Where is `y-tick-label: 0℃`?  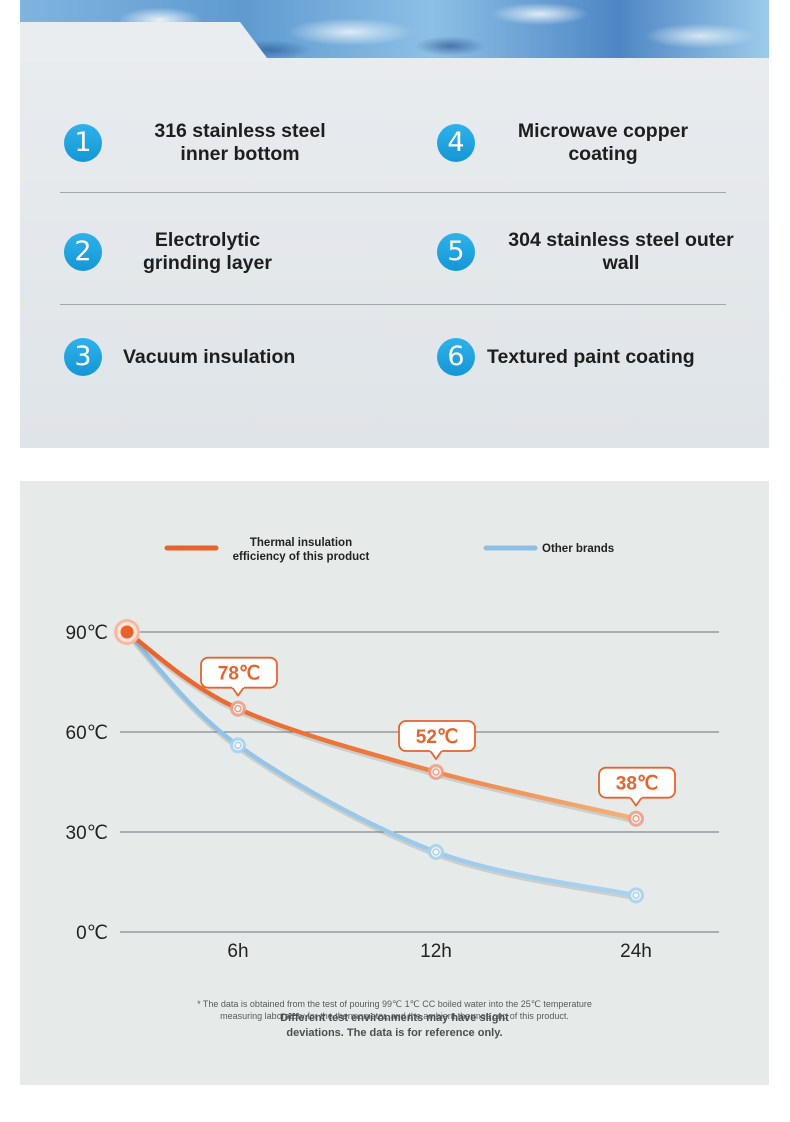
y-tick-label: 0℃ is located at coordinates (92, 933).